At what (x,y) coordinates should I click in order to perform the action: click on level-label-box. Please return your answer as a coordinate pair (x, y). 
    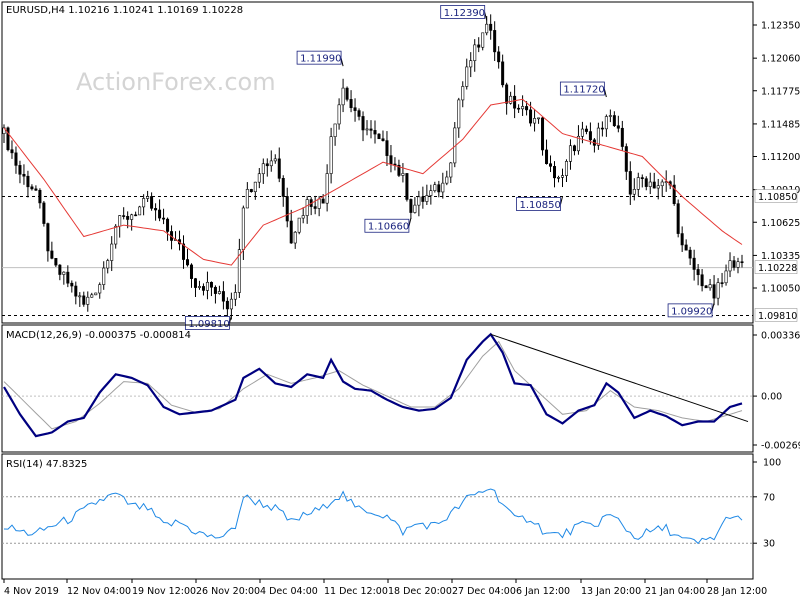
    Looking at the image, I should click on (776, 196).